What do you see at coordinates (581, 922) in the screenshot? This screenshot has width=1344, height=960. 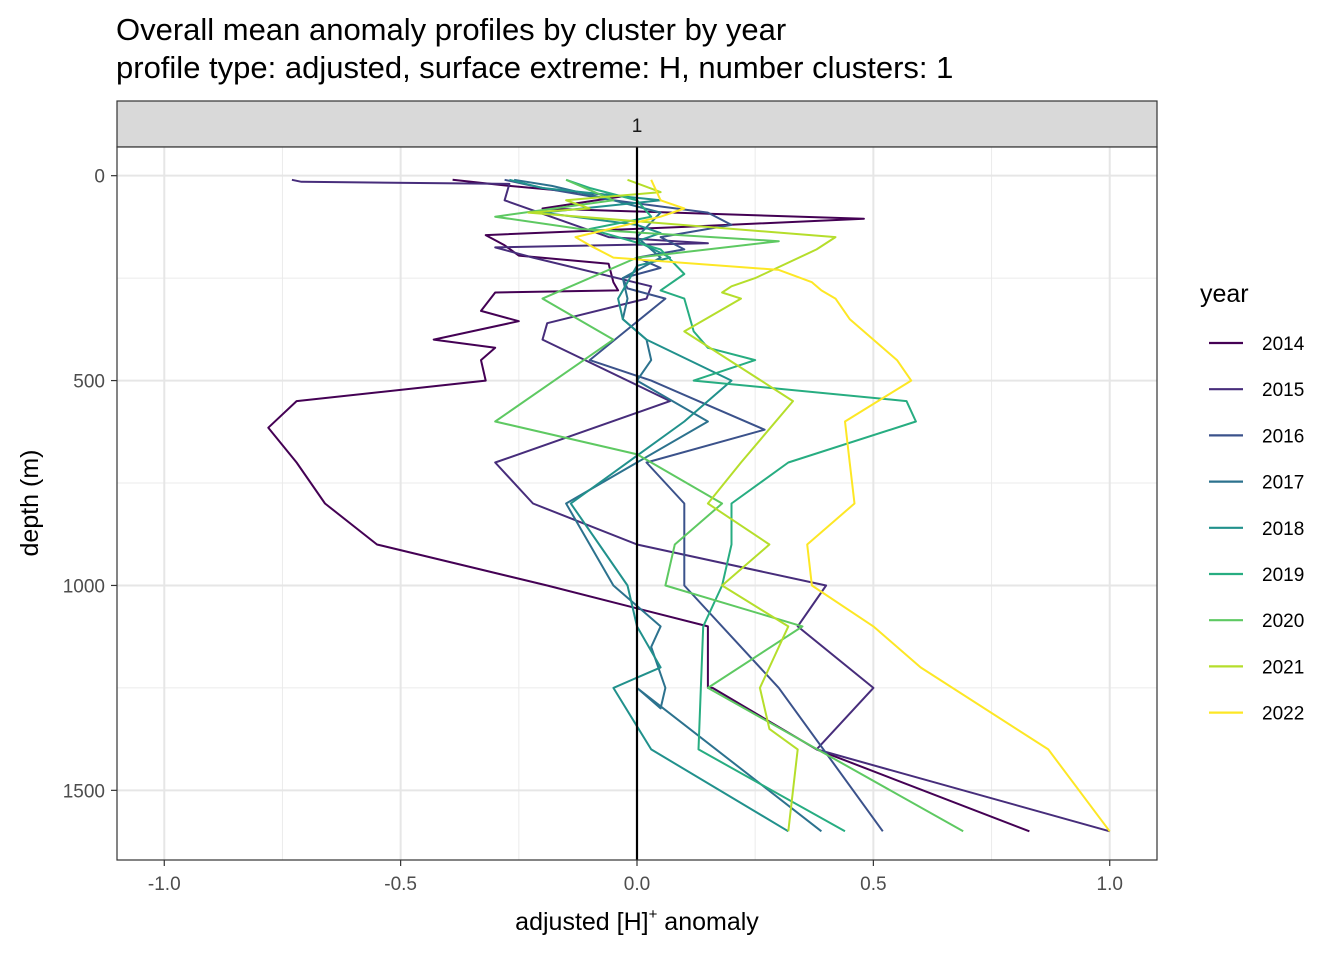 I see `x-axis-title-main: adjusted [H]` at bounding box center [581, 922].